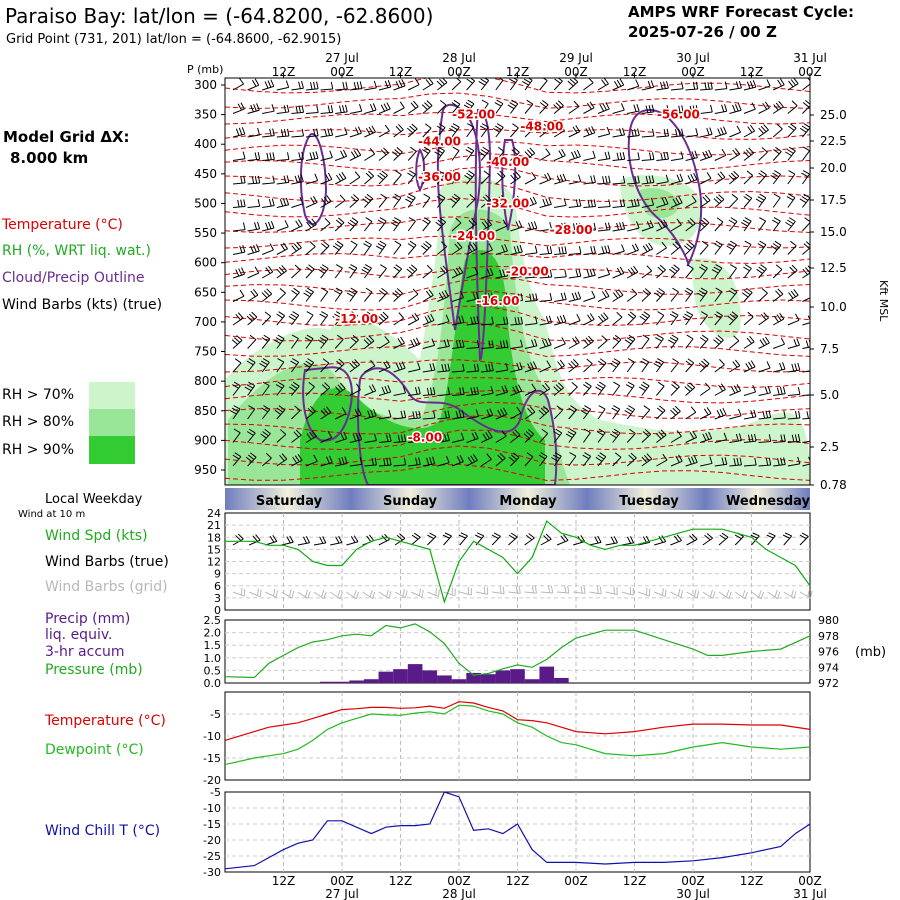 Image resolution: width=900 pixels, height=900 pixels. I want to click on precip-liq-label: liq. equiv., so click(79, 635).